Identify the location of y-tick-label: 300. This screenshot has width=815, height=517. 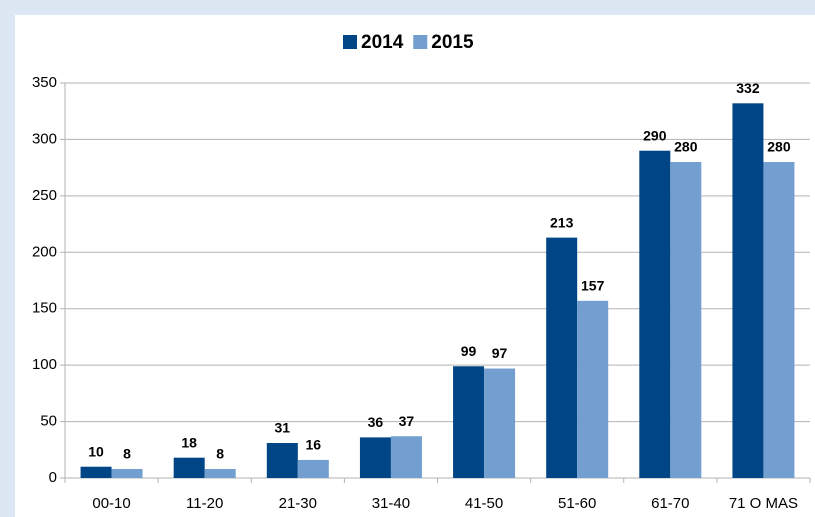
(44, 138).